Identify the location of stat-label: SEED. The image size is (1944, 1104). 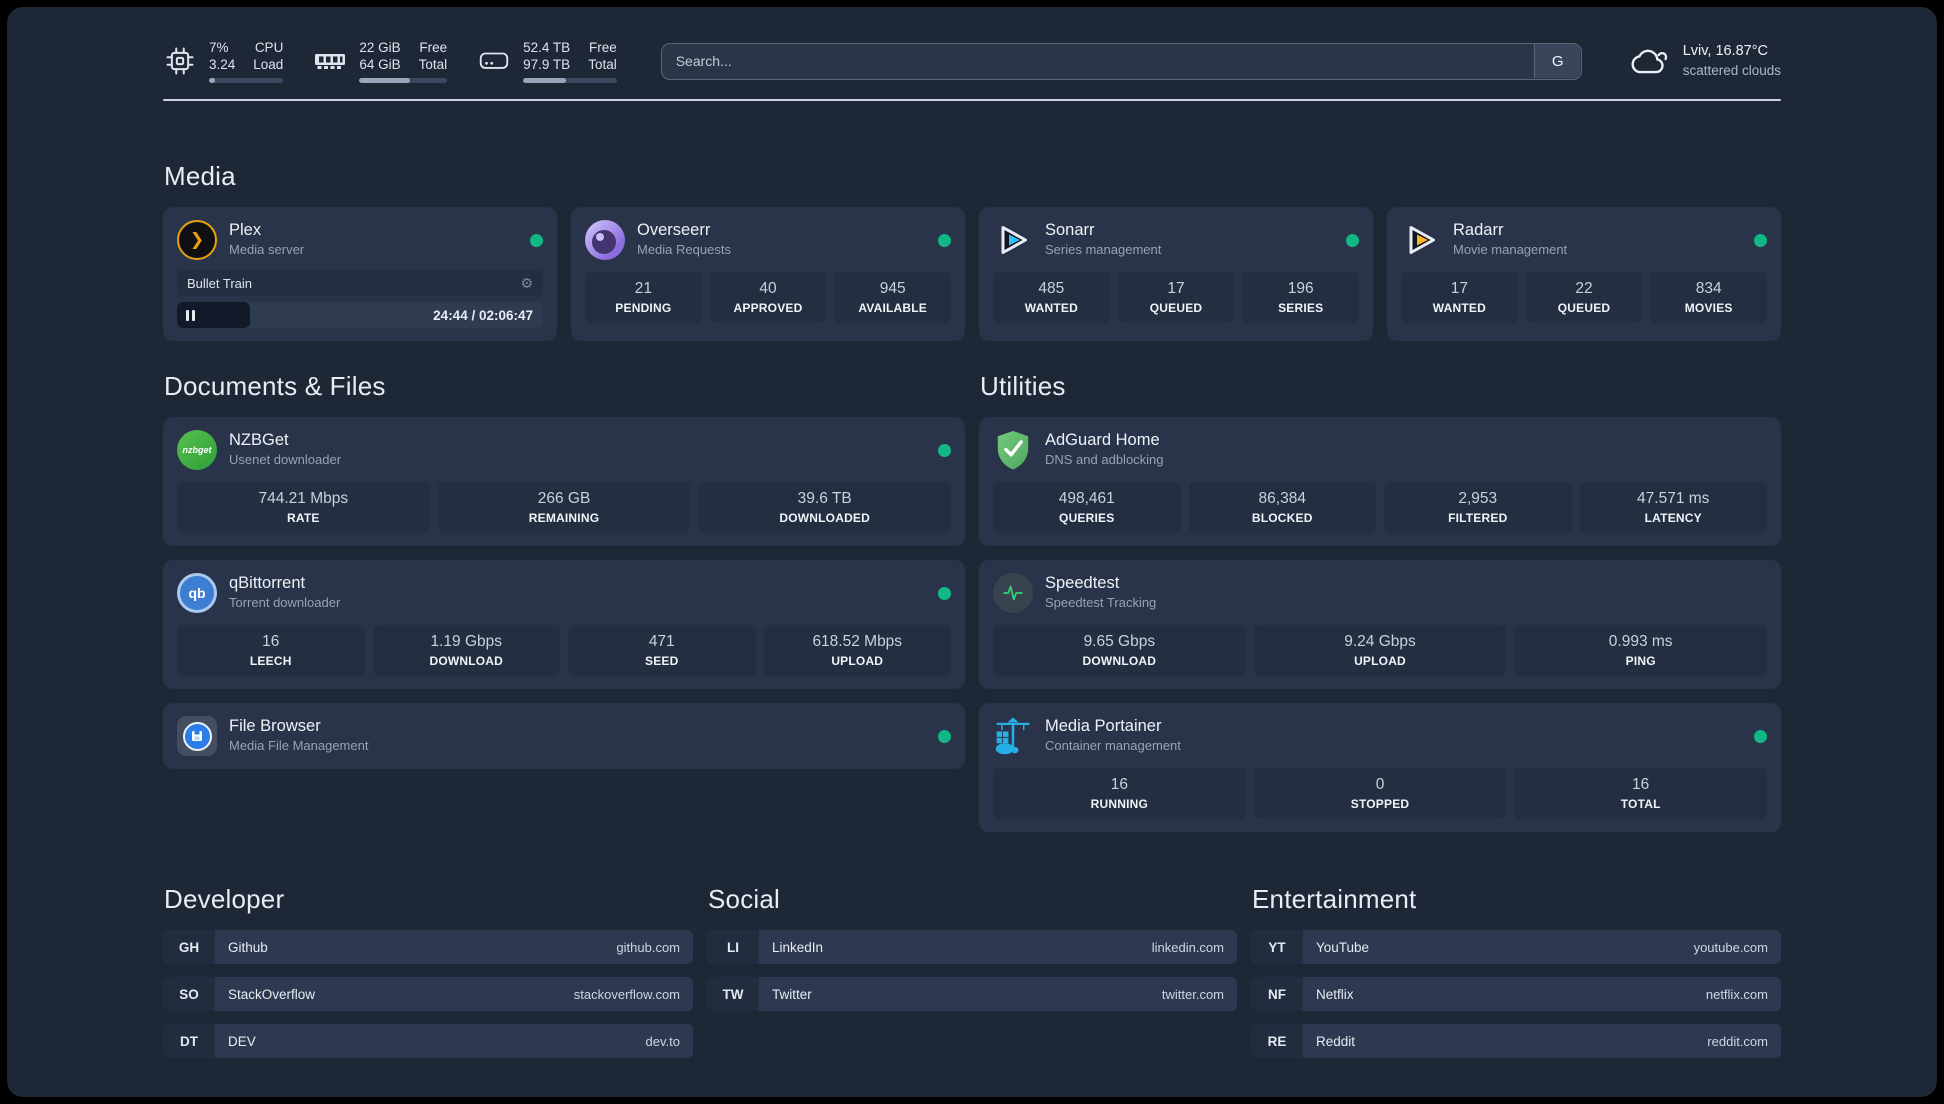
(662, 661).